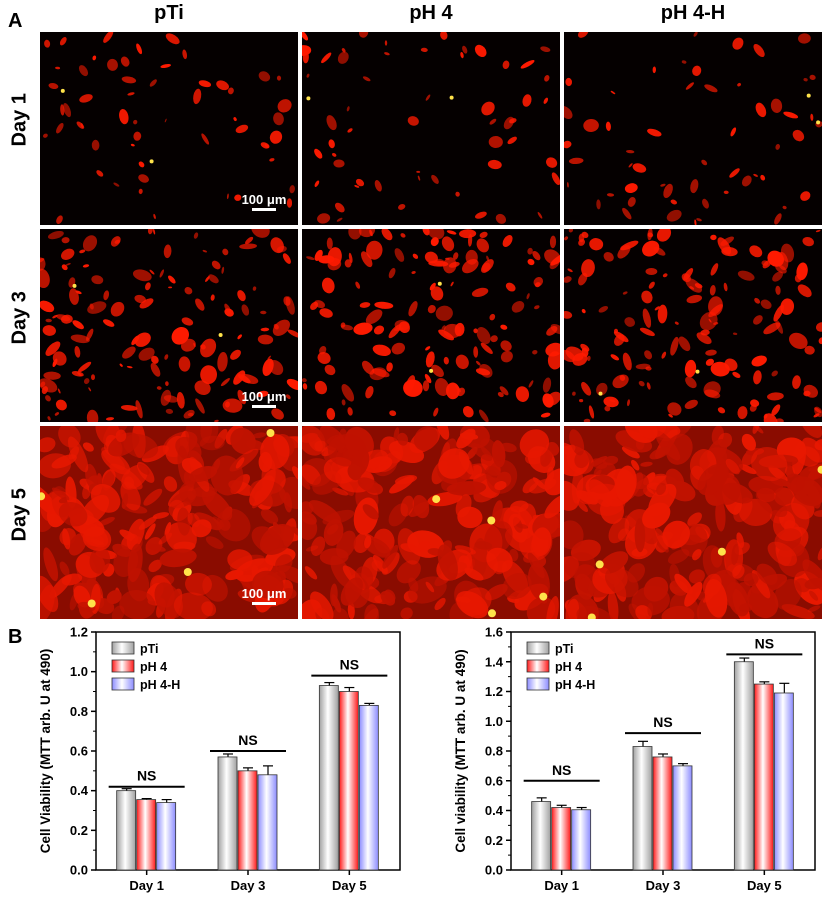 Image resolution: width=830 pixels, height=900 pixels. Describe the element at coordinates (169, 522) in the screenshot. I see `micrograph-pti-day5` at that location.